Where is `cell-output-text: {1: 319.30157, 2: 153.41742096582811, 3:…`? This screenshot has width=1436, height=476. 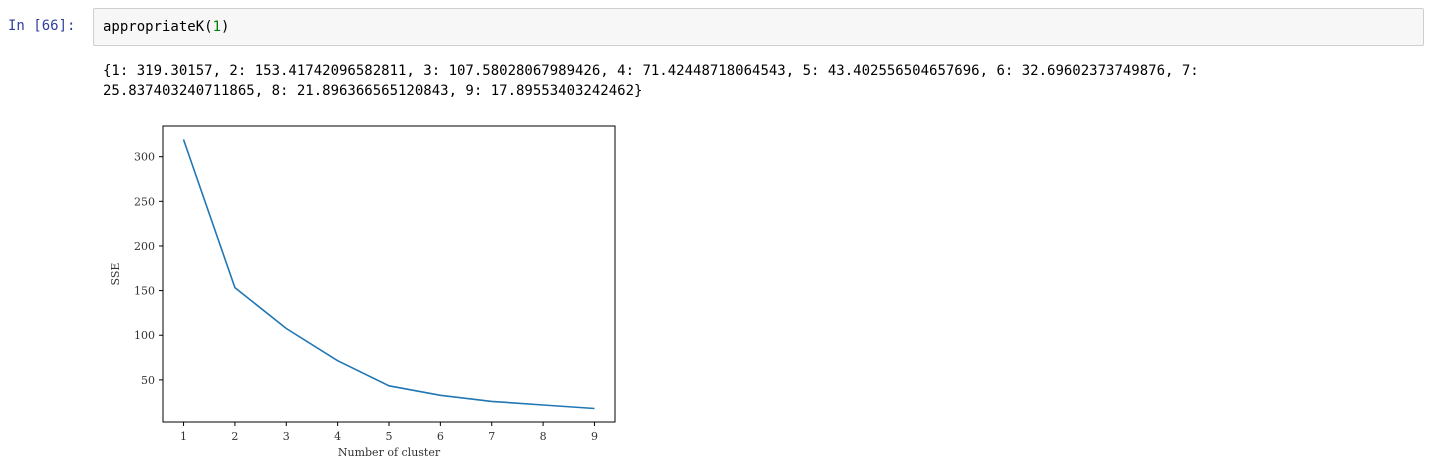 cell-output-text: {1: 319.30157, 2: 153.41742096582811, 3:… is located at coordinates (763, 81).